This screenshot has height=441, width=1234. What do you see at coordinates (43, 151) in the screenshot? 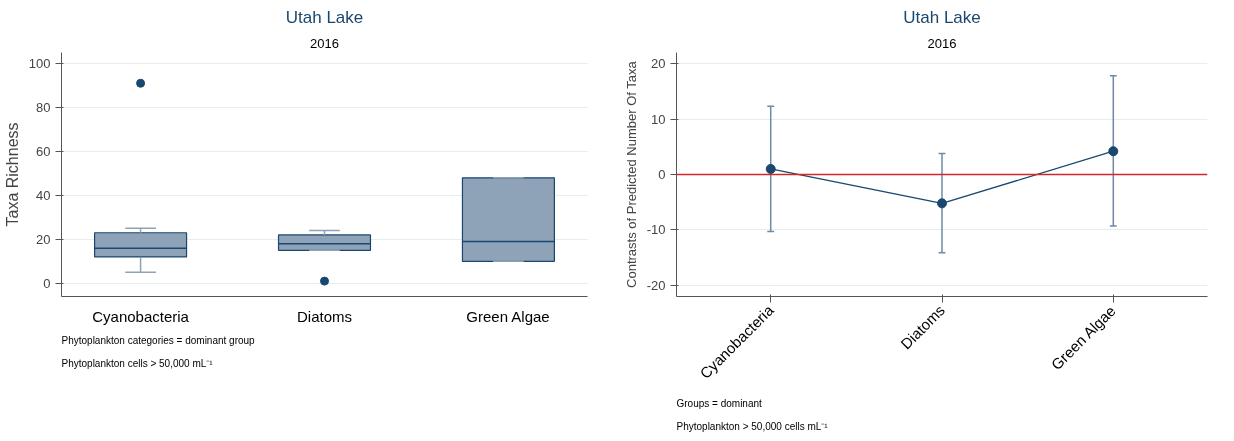
I see `y-tick-label: 60` at bounding box center [43, 151].